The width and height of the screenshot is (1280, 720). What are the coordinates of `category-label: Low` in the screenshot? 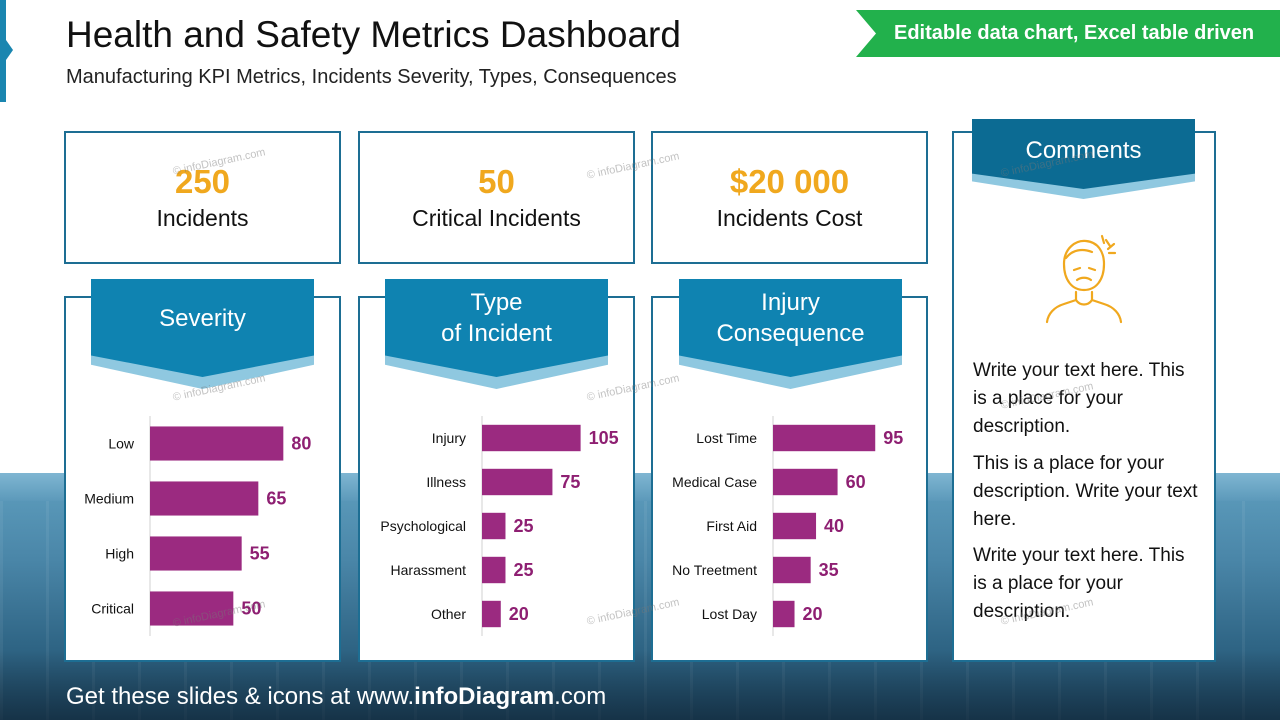 It's located at (121, 444).